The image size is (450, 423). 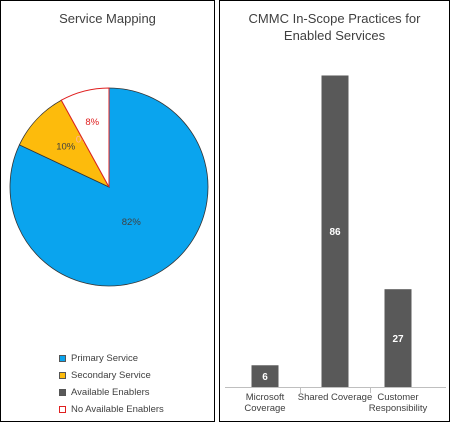 I want to click on pie-data-label-secondary-service: 10%, so click(x=66, y=146).